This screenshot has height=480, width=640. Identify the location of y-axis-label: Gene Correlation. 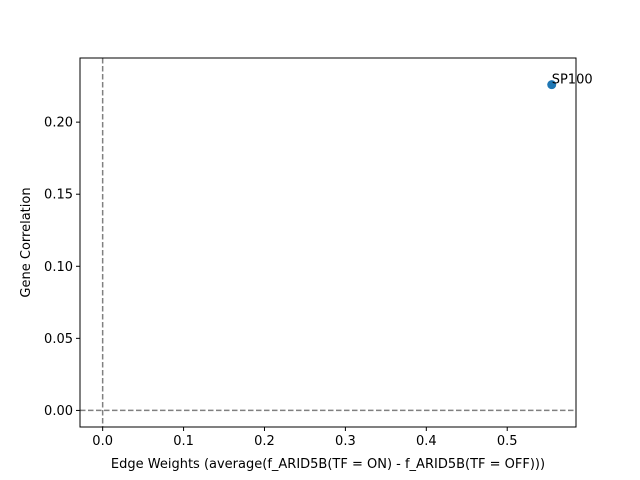
(26, 242).